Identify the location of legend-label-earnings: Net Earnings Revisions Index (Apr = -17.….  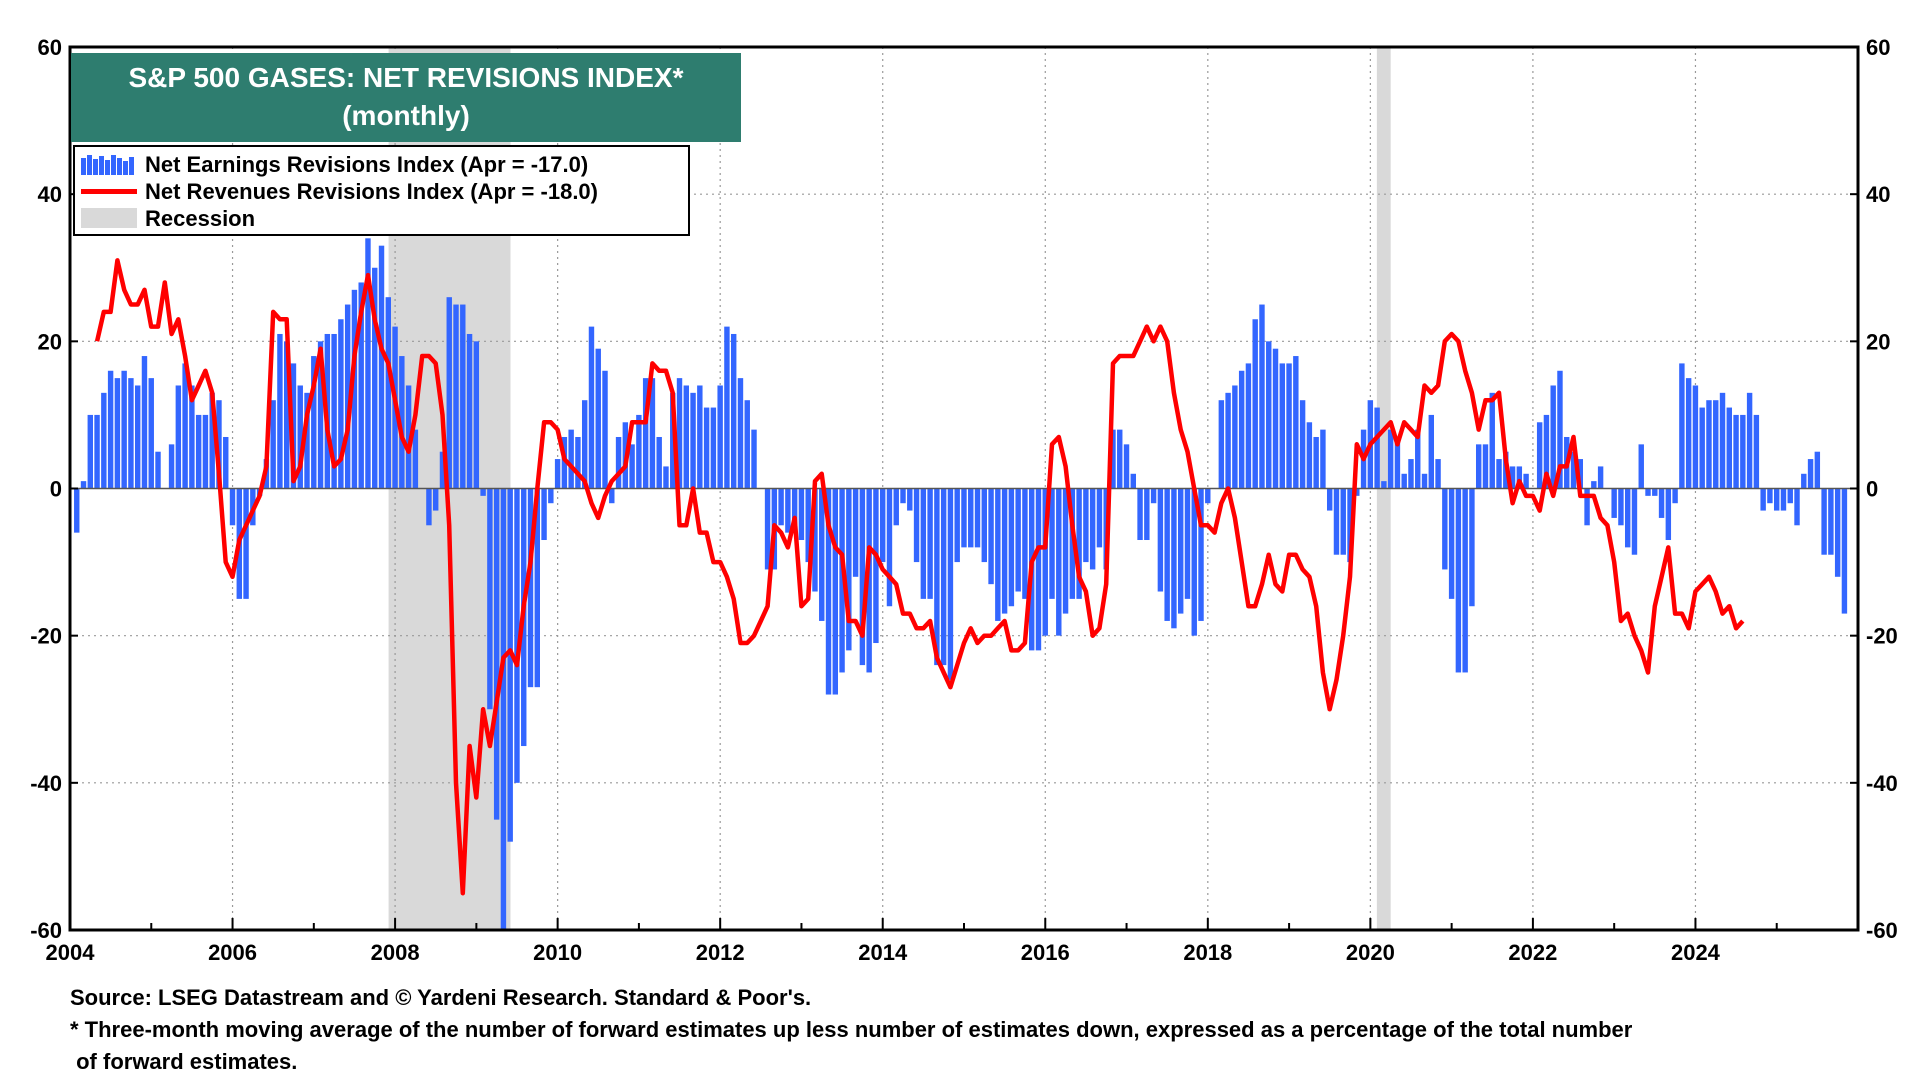
(367, 164).